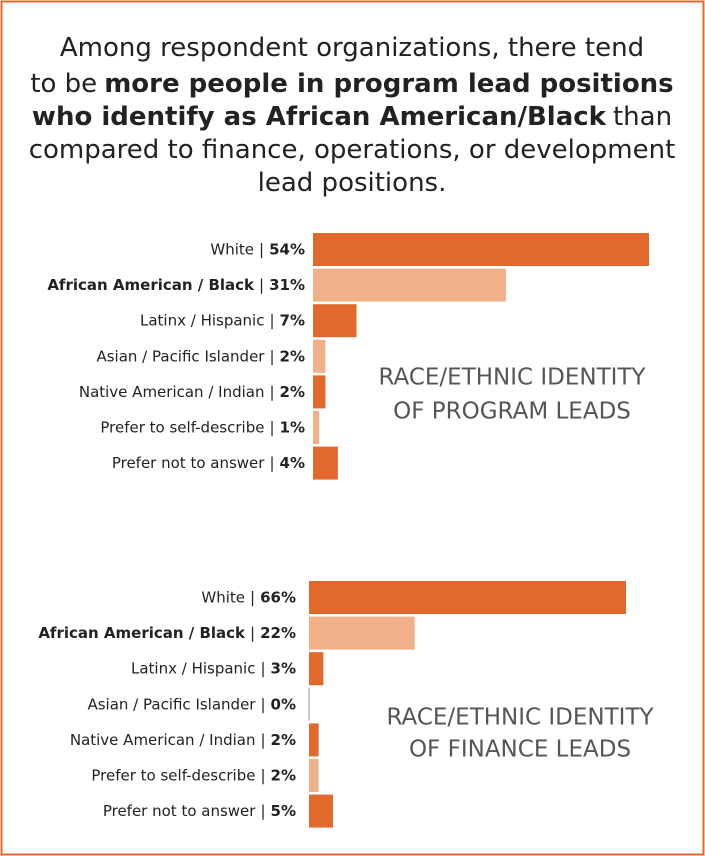  What do you see at coordinates (388, 84) in the screenshot?
I see `heading-text: more people in program lead positions` at bounding box center [388, 84].